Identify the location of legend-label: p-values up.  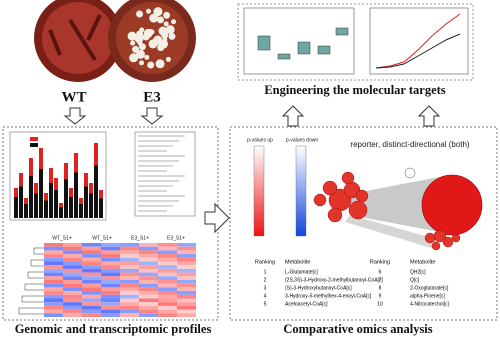
(260, 140).